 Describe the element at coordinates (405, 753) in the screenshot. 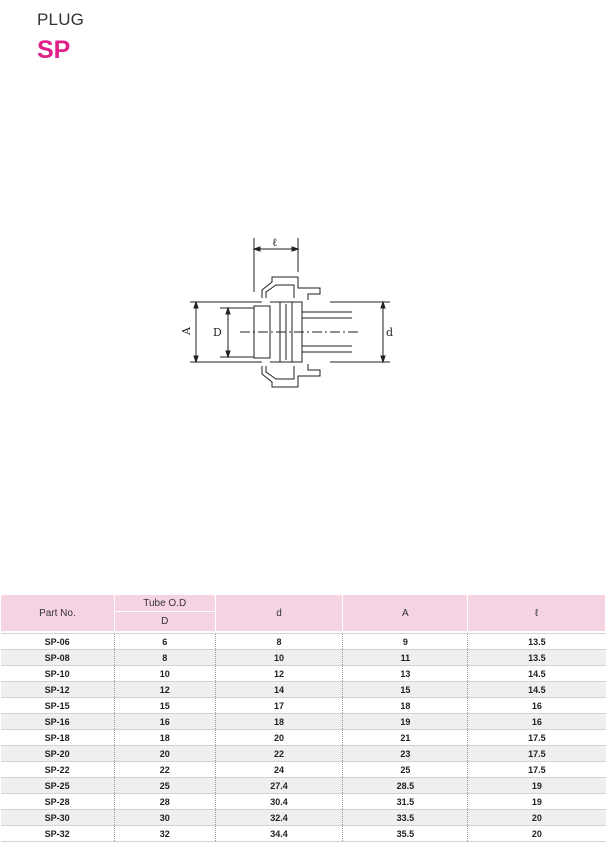

I see `cell-A: 23` at that location.